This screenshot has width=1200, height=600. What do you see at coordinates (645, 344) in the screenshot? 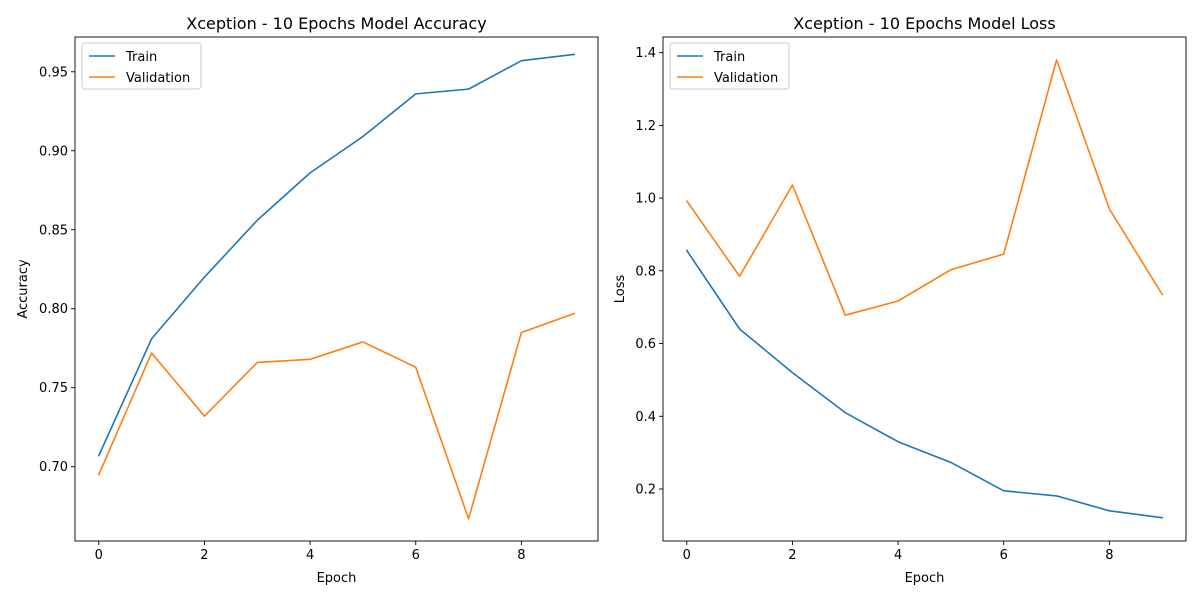
I see `y-tick-label: 0.6` at bounding box center [645, 344].